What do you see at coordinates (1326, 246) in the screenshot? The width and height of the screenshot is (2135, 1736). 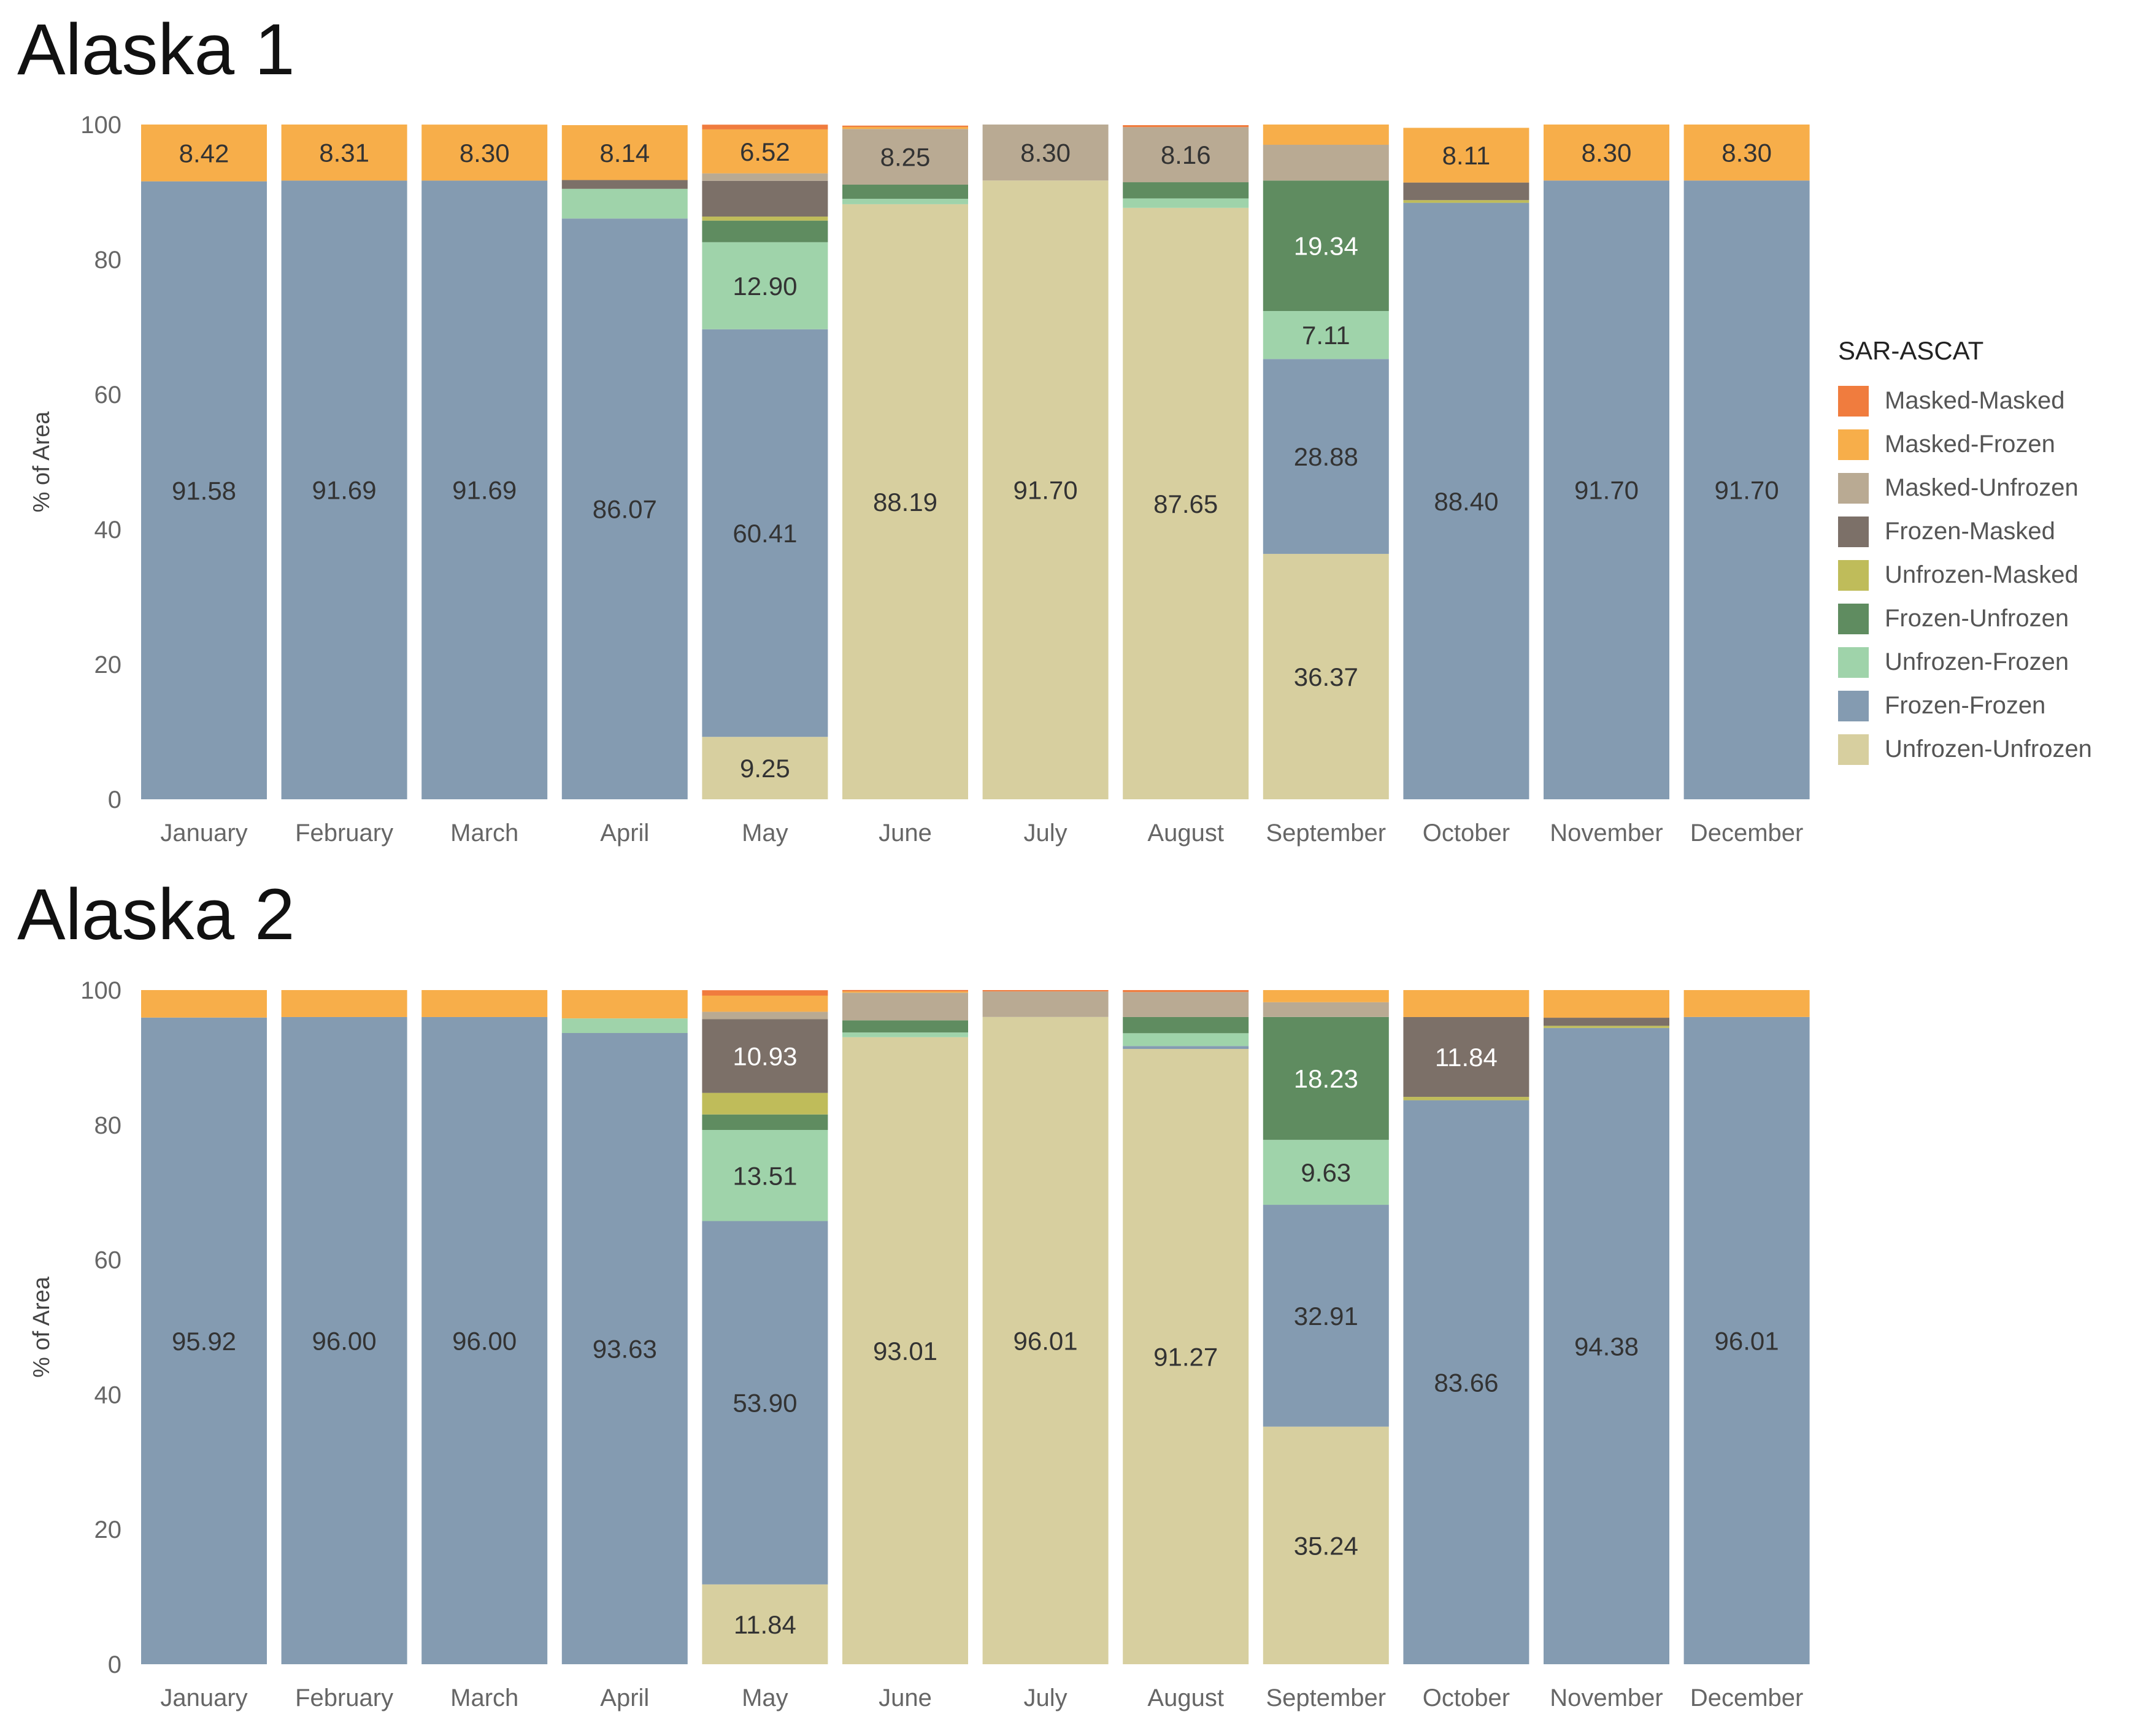 I see `data-label: 19.34` at bounding box center [1326, 246].